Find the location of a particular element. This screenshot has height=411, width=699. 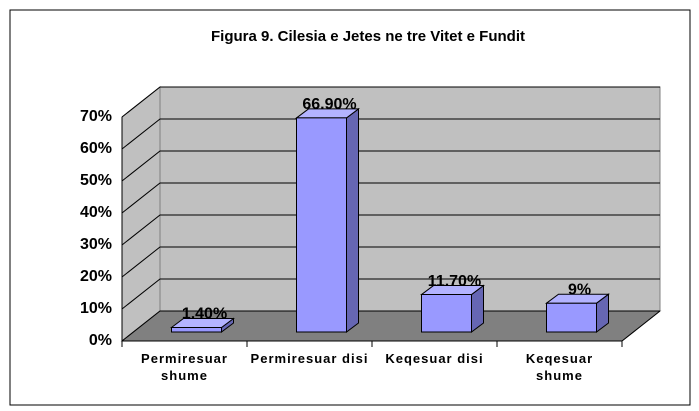

side-wall is located at coordinates (141, 214).